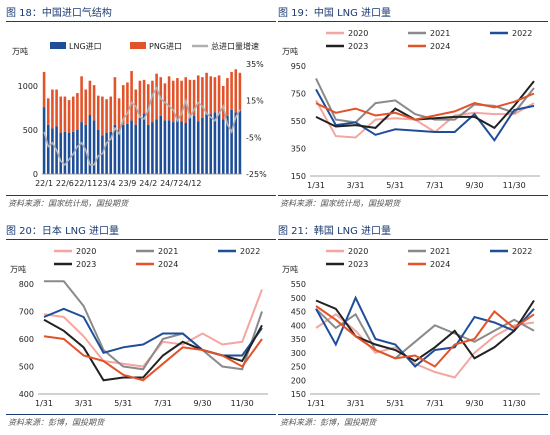  Describe the element at coordinates (255, 101) in the screenshot. I see `y2-tick-label: 15%` at that location.